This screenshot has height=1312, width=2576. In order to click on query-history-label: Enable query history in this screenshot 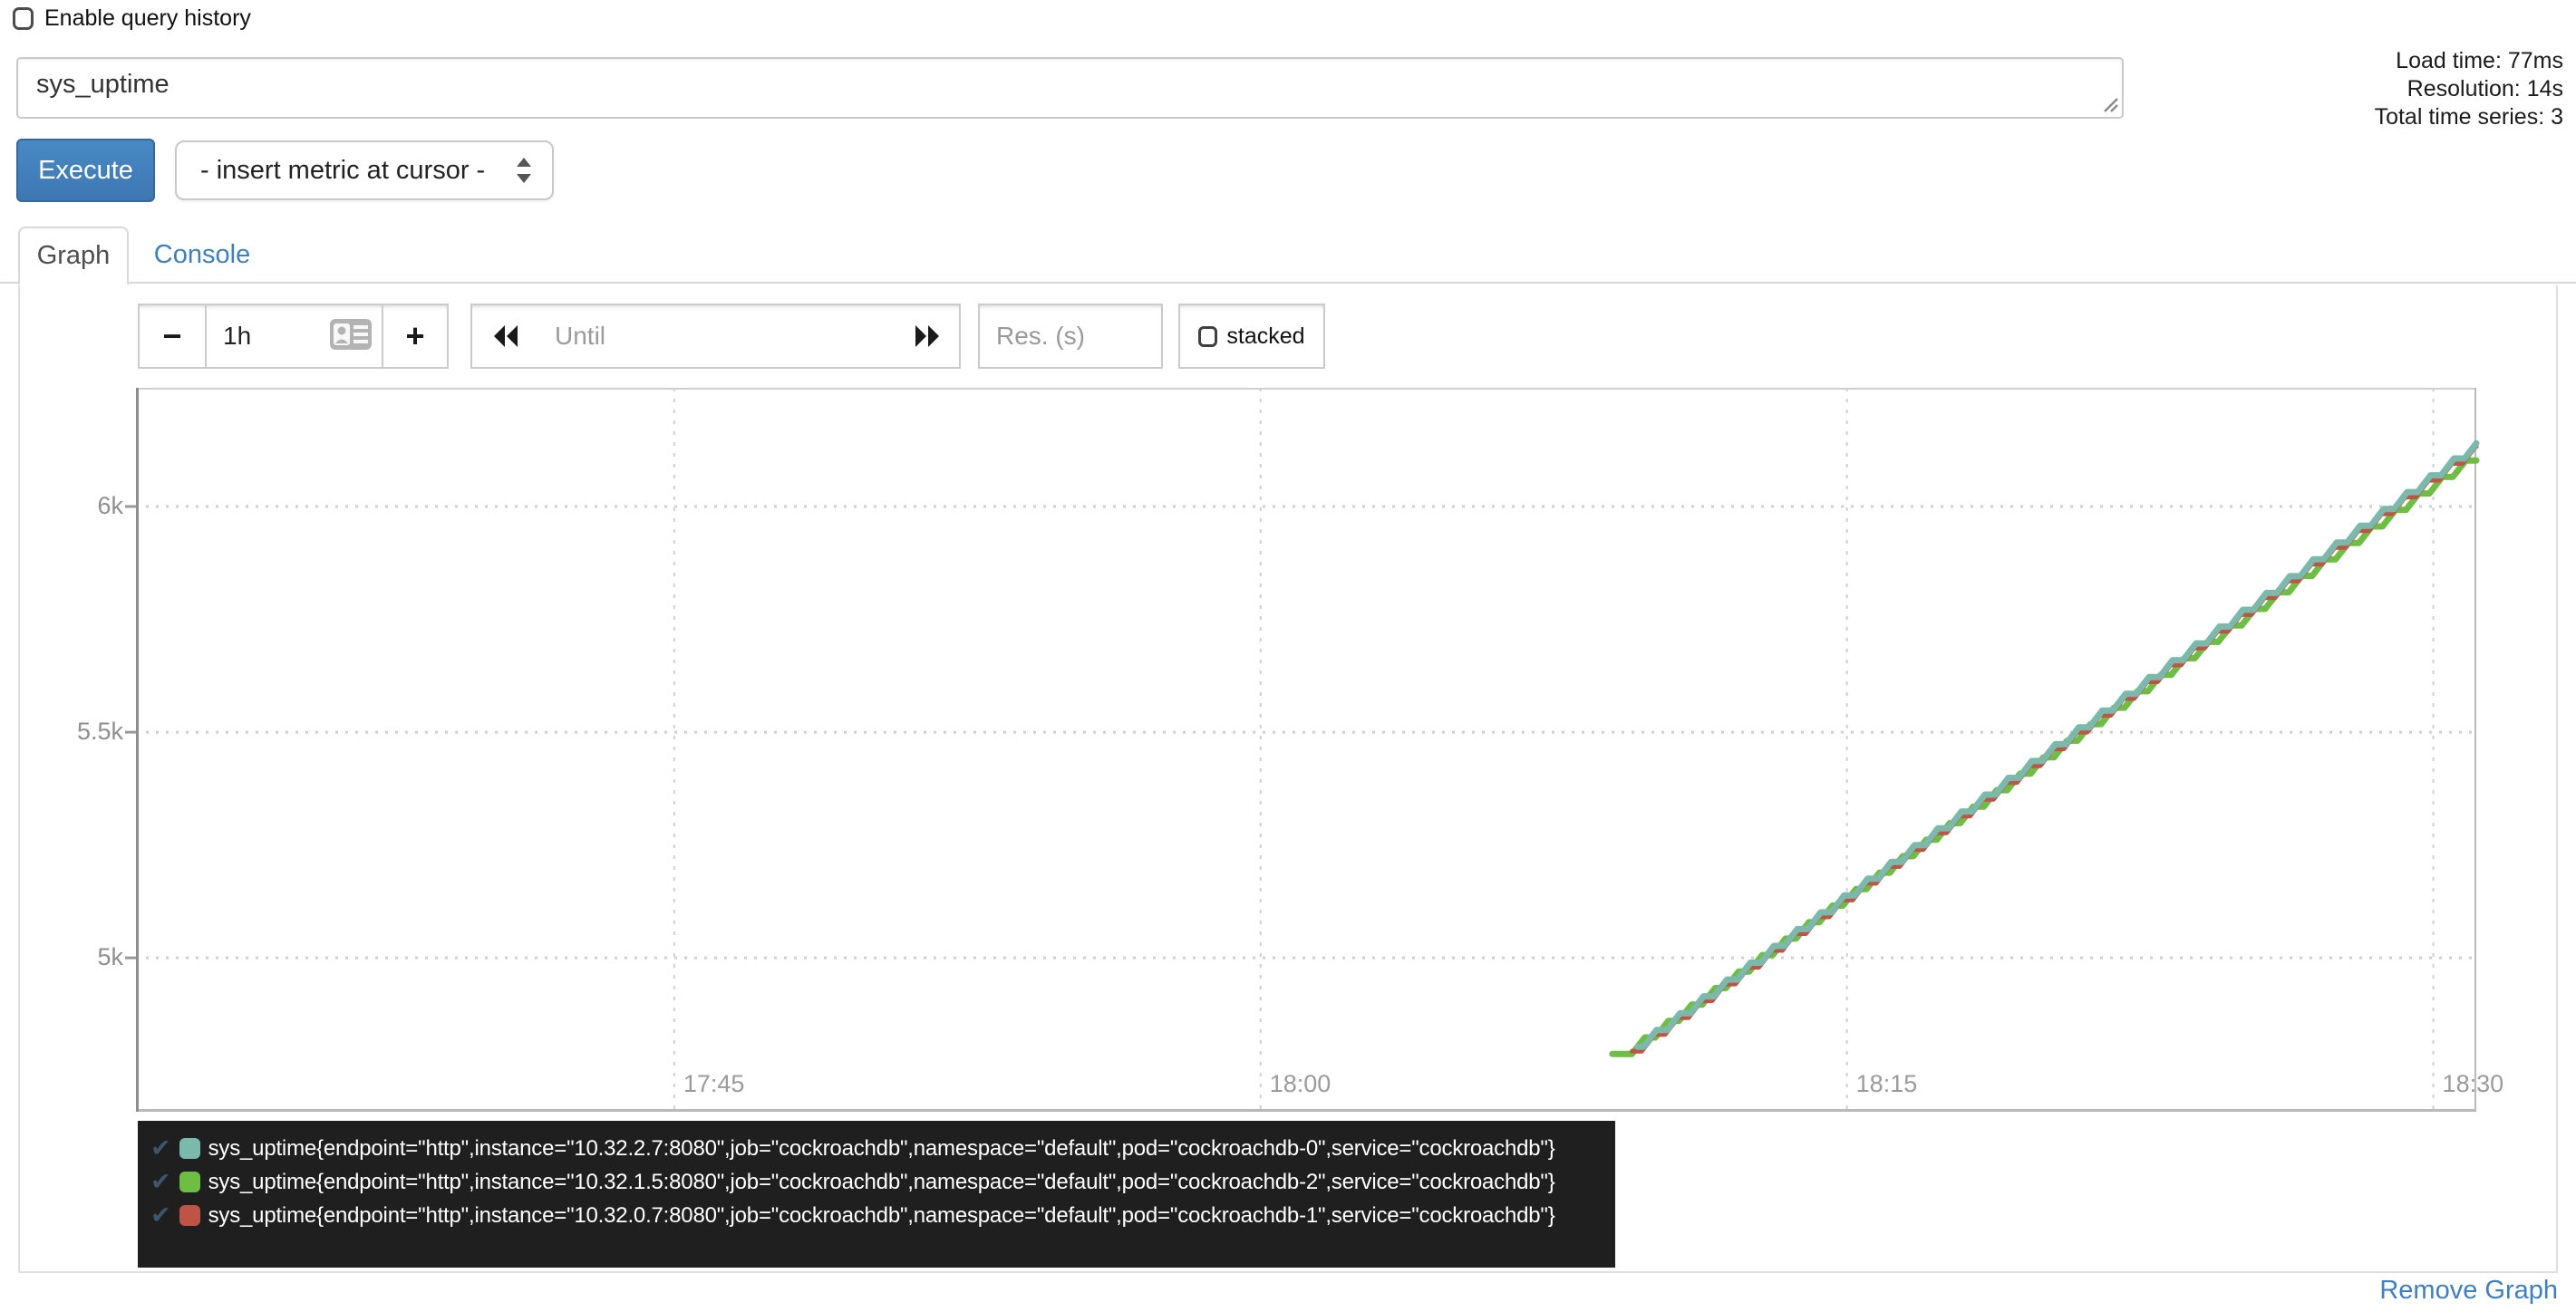, I will do `click(147, 18)`.